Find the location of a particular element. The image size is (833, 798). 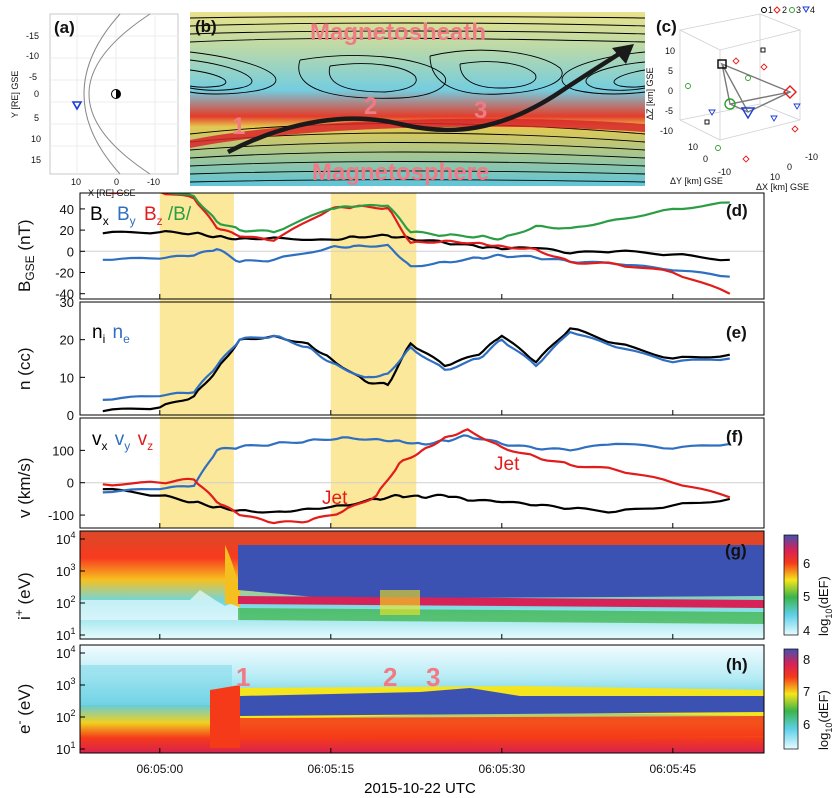

electron-cool-patch is located at coordinates (156, 685).